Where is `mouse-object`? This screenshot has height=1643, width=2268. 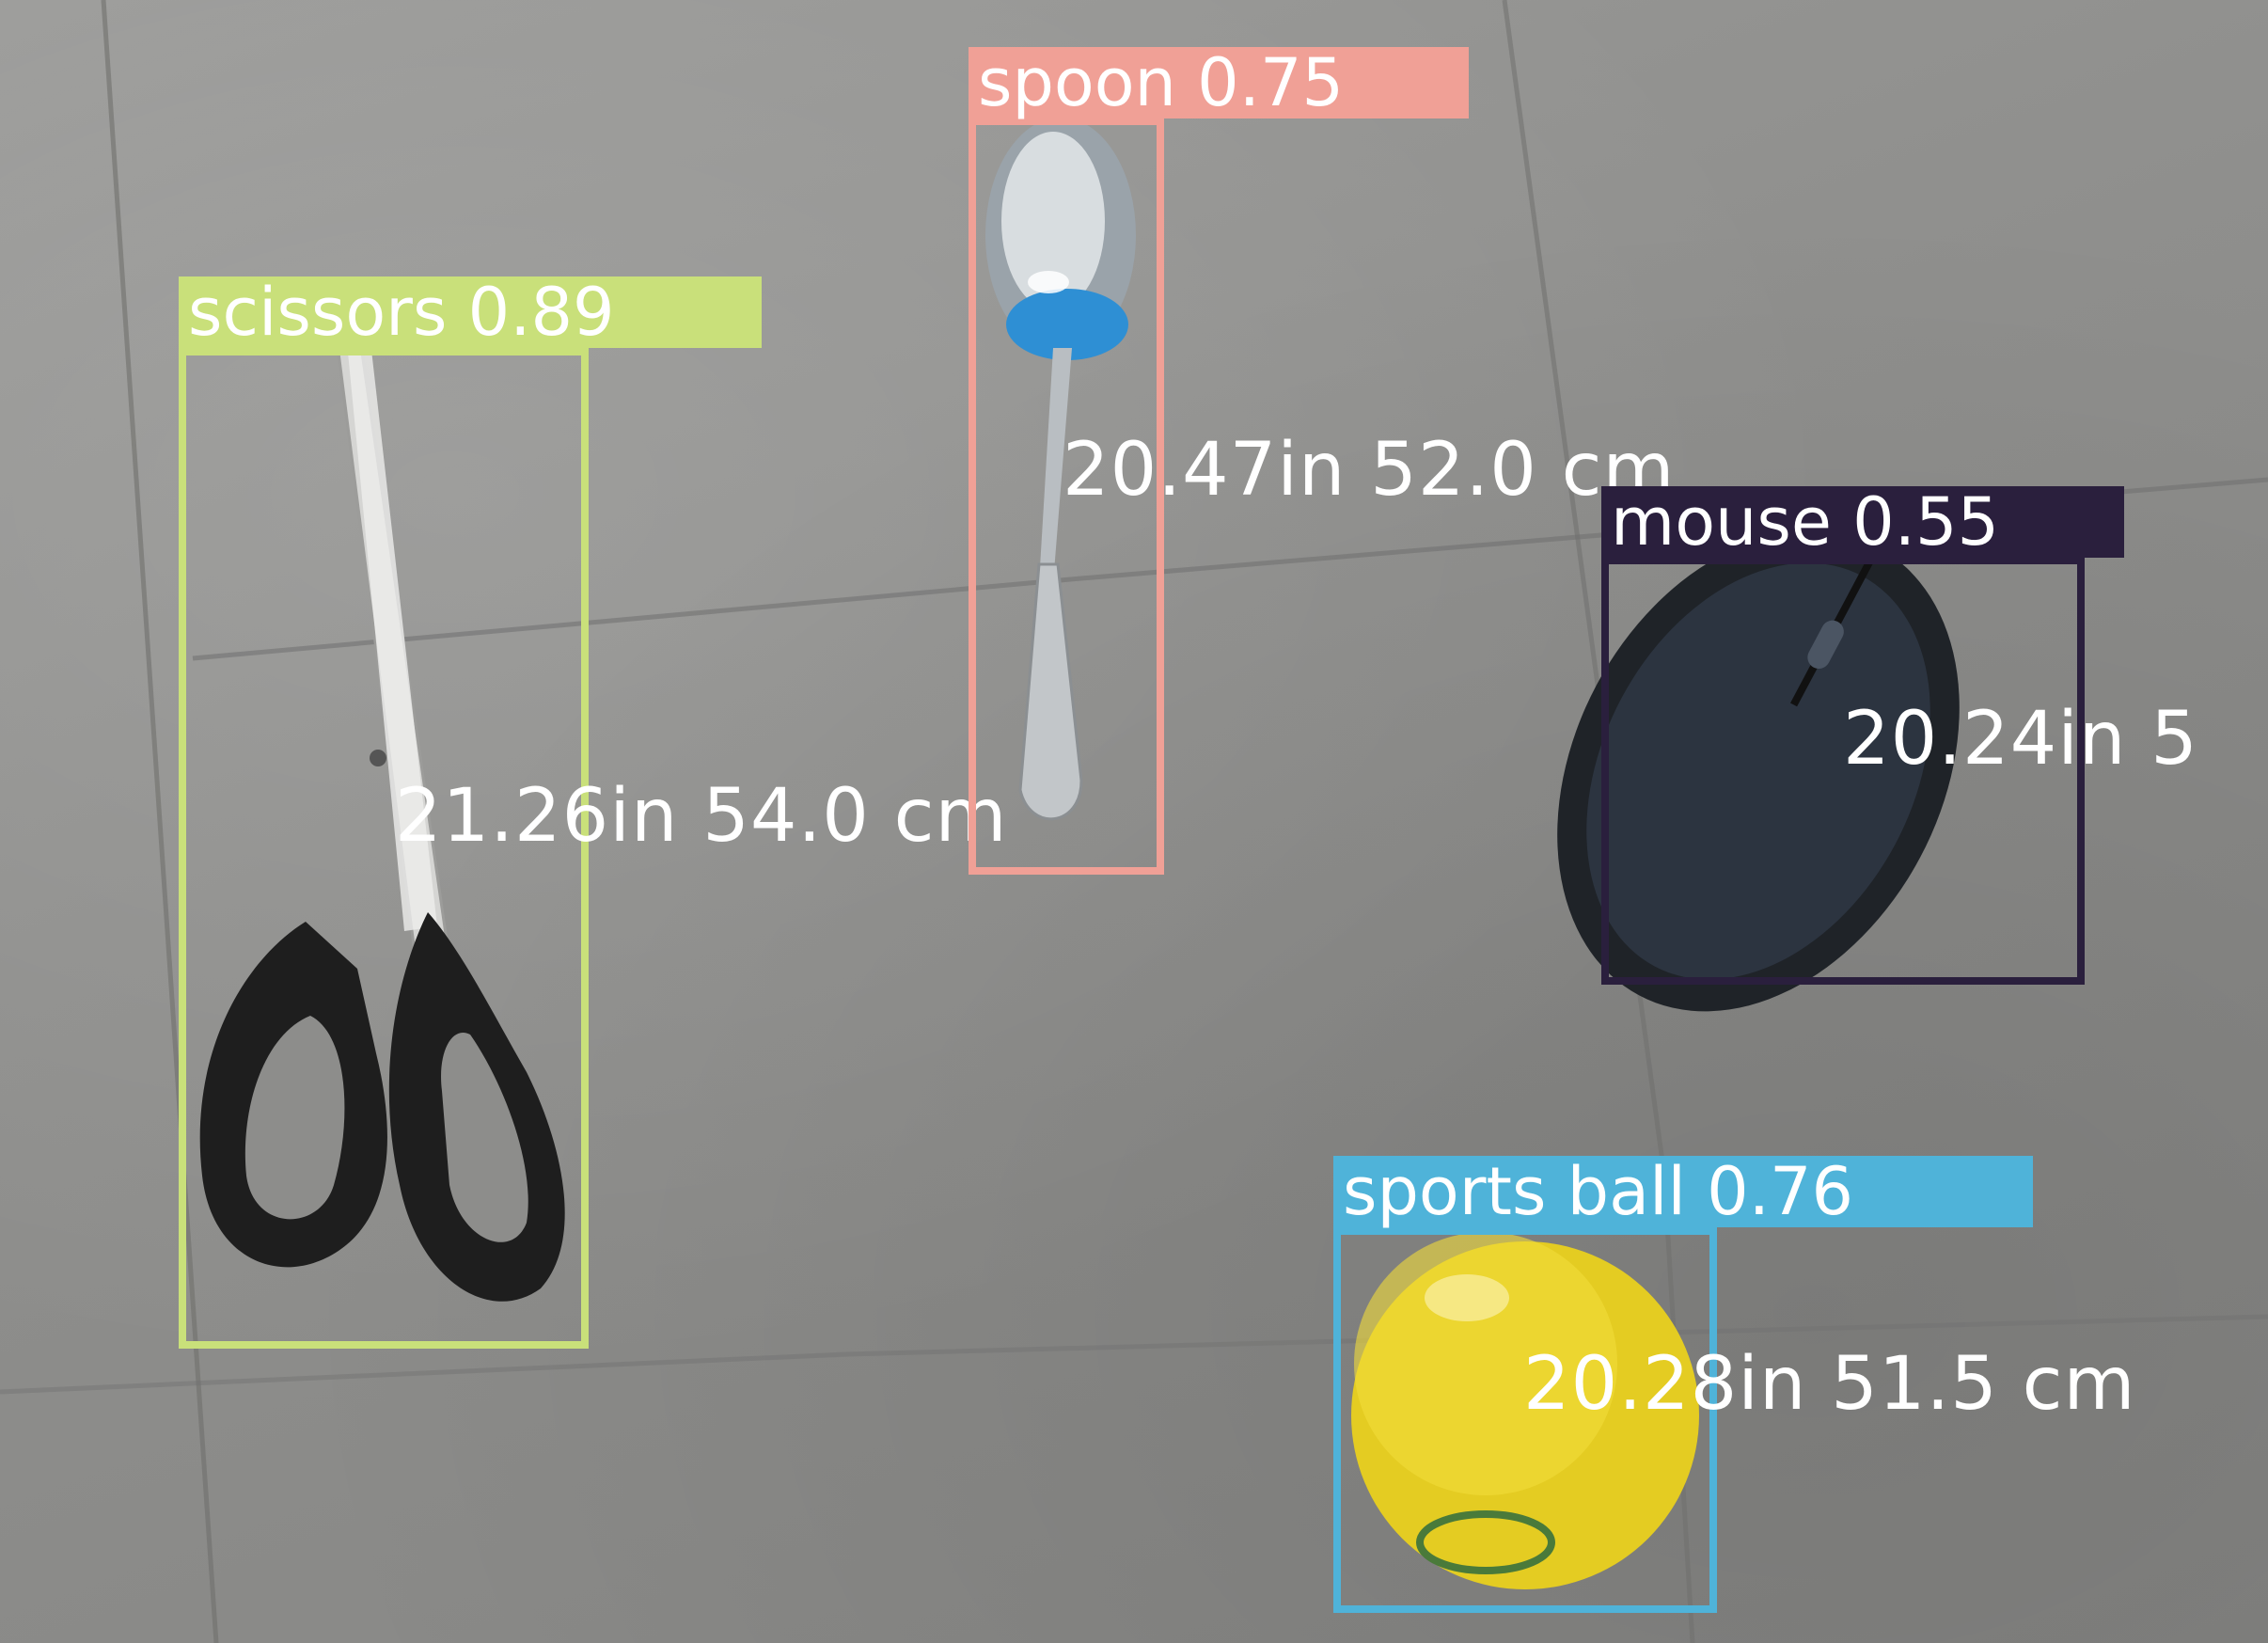 mouse-object is located at coordinates (1759, 771).